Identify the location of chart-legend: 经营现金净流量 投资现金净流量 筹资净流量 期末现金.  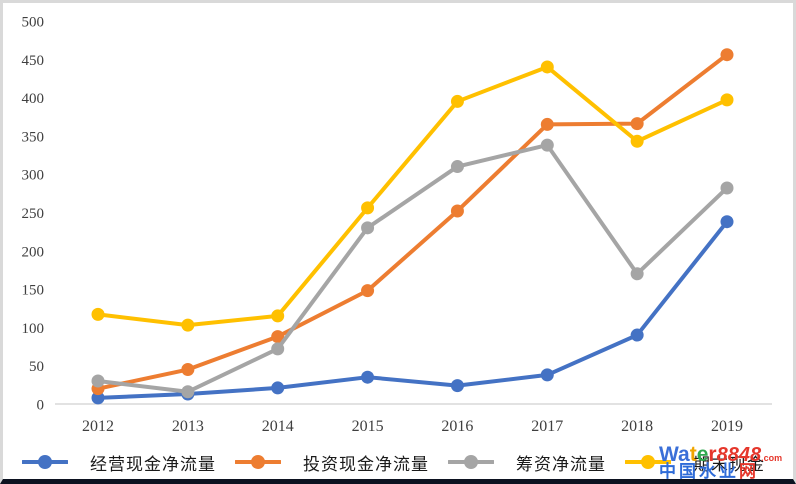
(398, 462).